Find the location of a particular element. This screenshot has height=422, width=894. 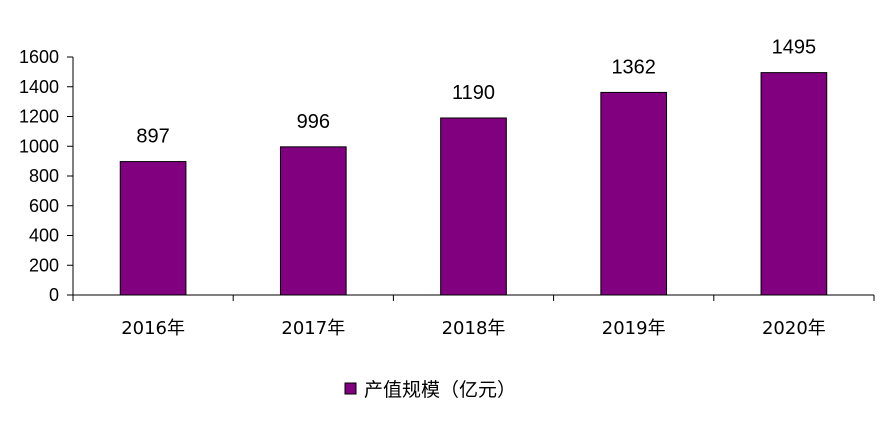

y-tick-label: 200 is located at coordinates (44, 265).